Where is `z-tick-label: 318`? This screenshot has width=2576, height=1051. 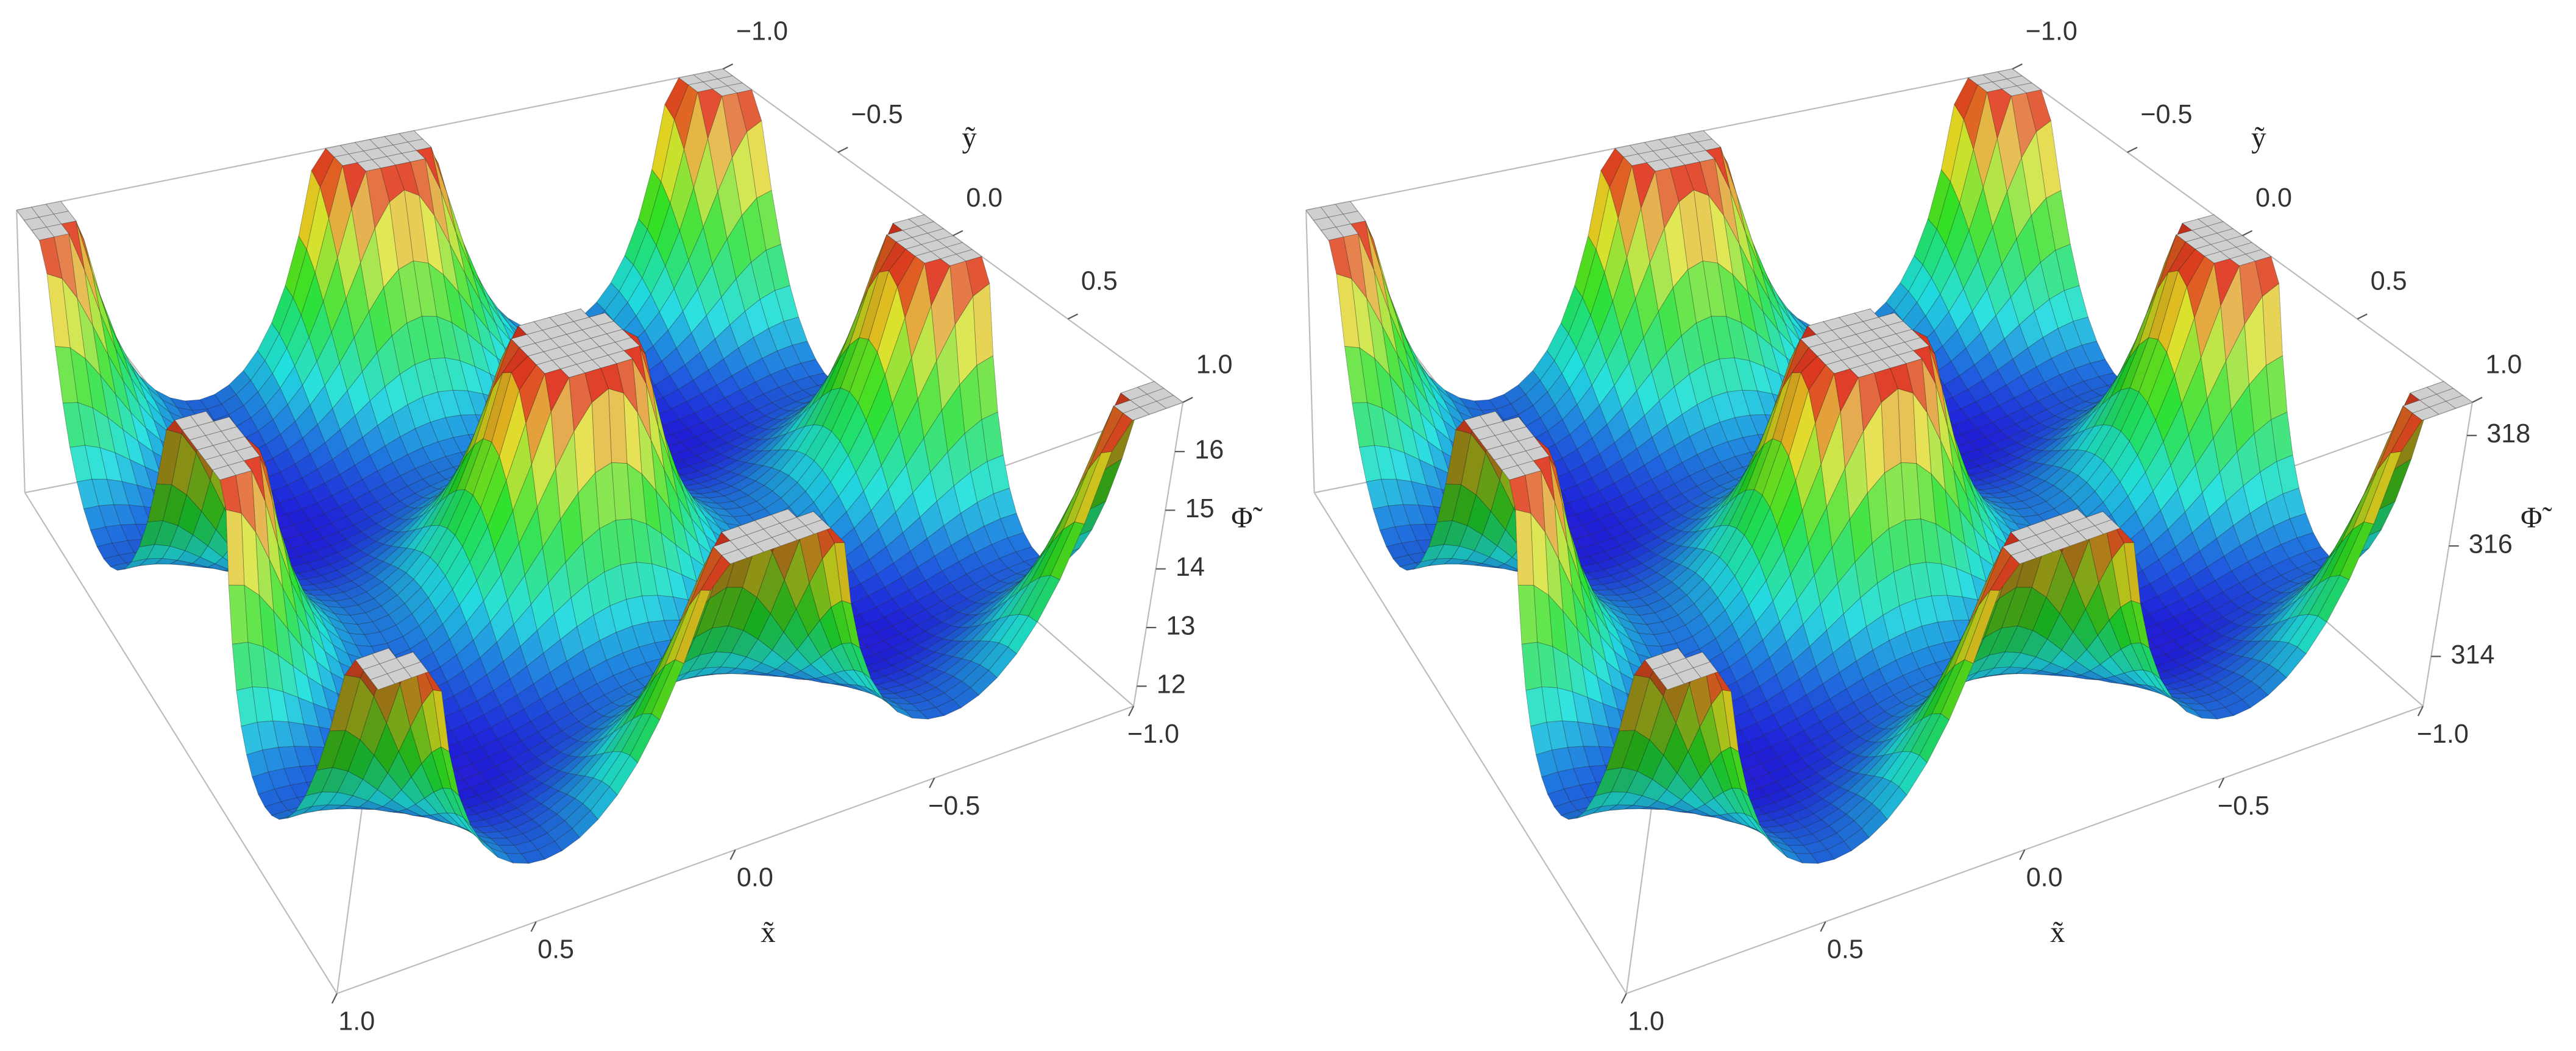 z-tick-label: 318 is located at coordinates (2508, 433).